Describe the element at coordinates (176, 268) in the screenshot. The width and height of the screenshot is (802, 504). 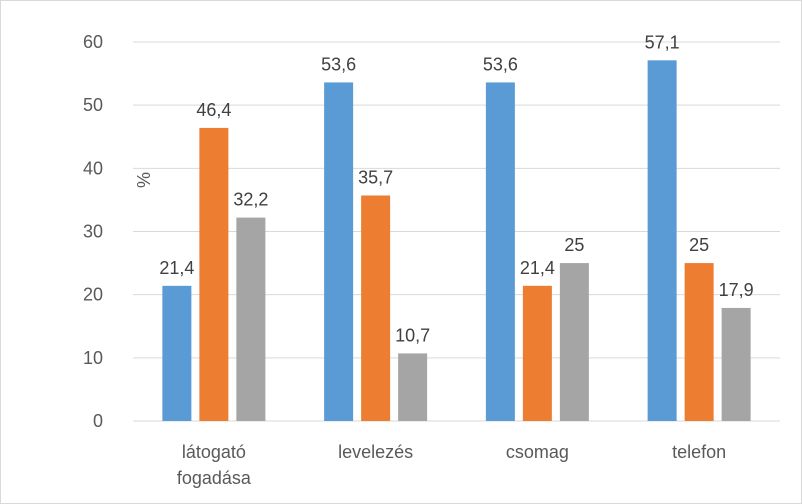
I see `data-label-0-0: 21,4` at that location.